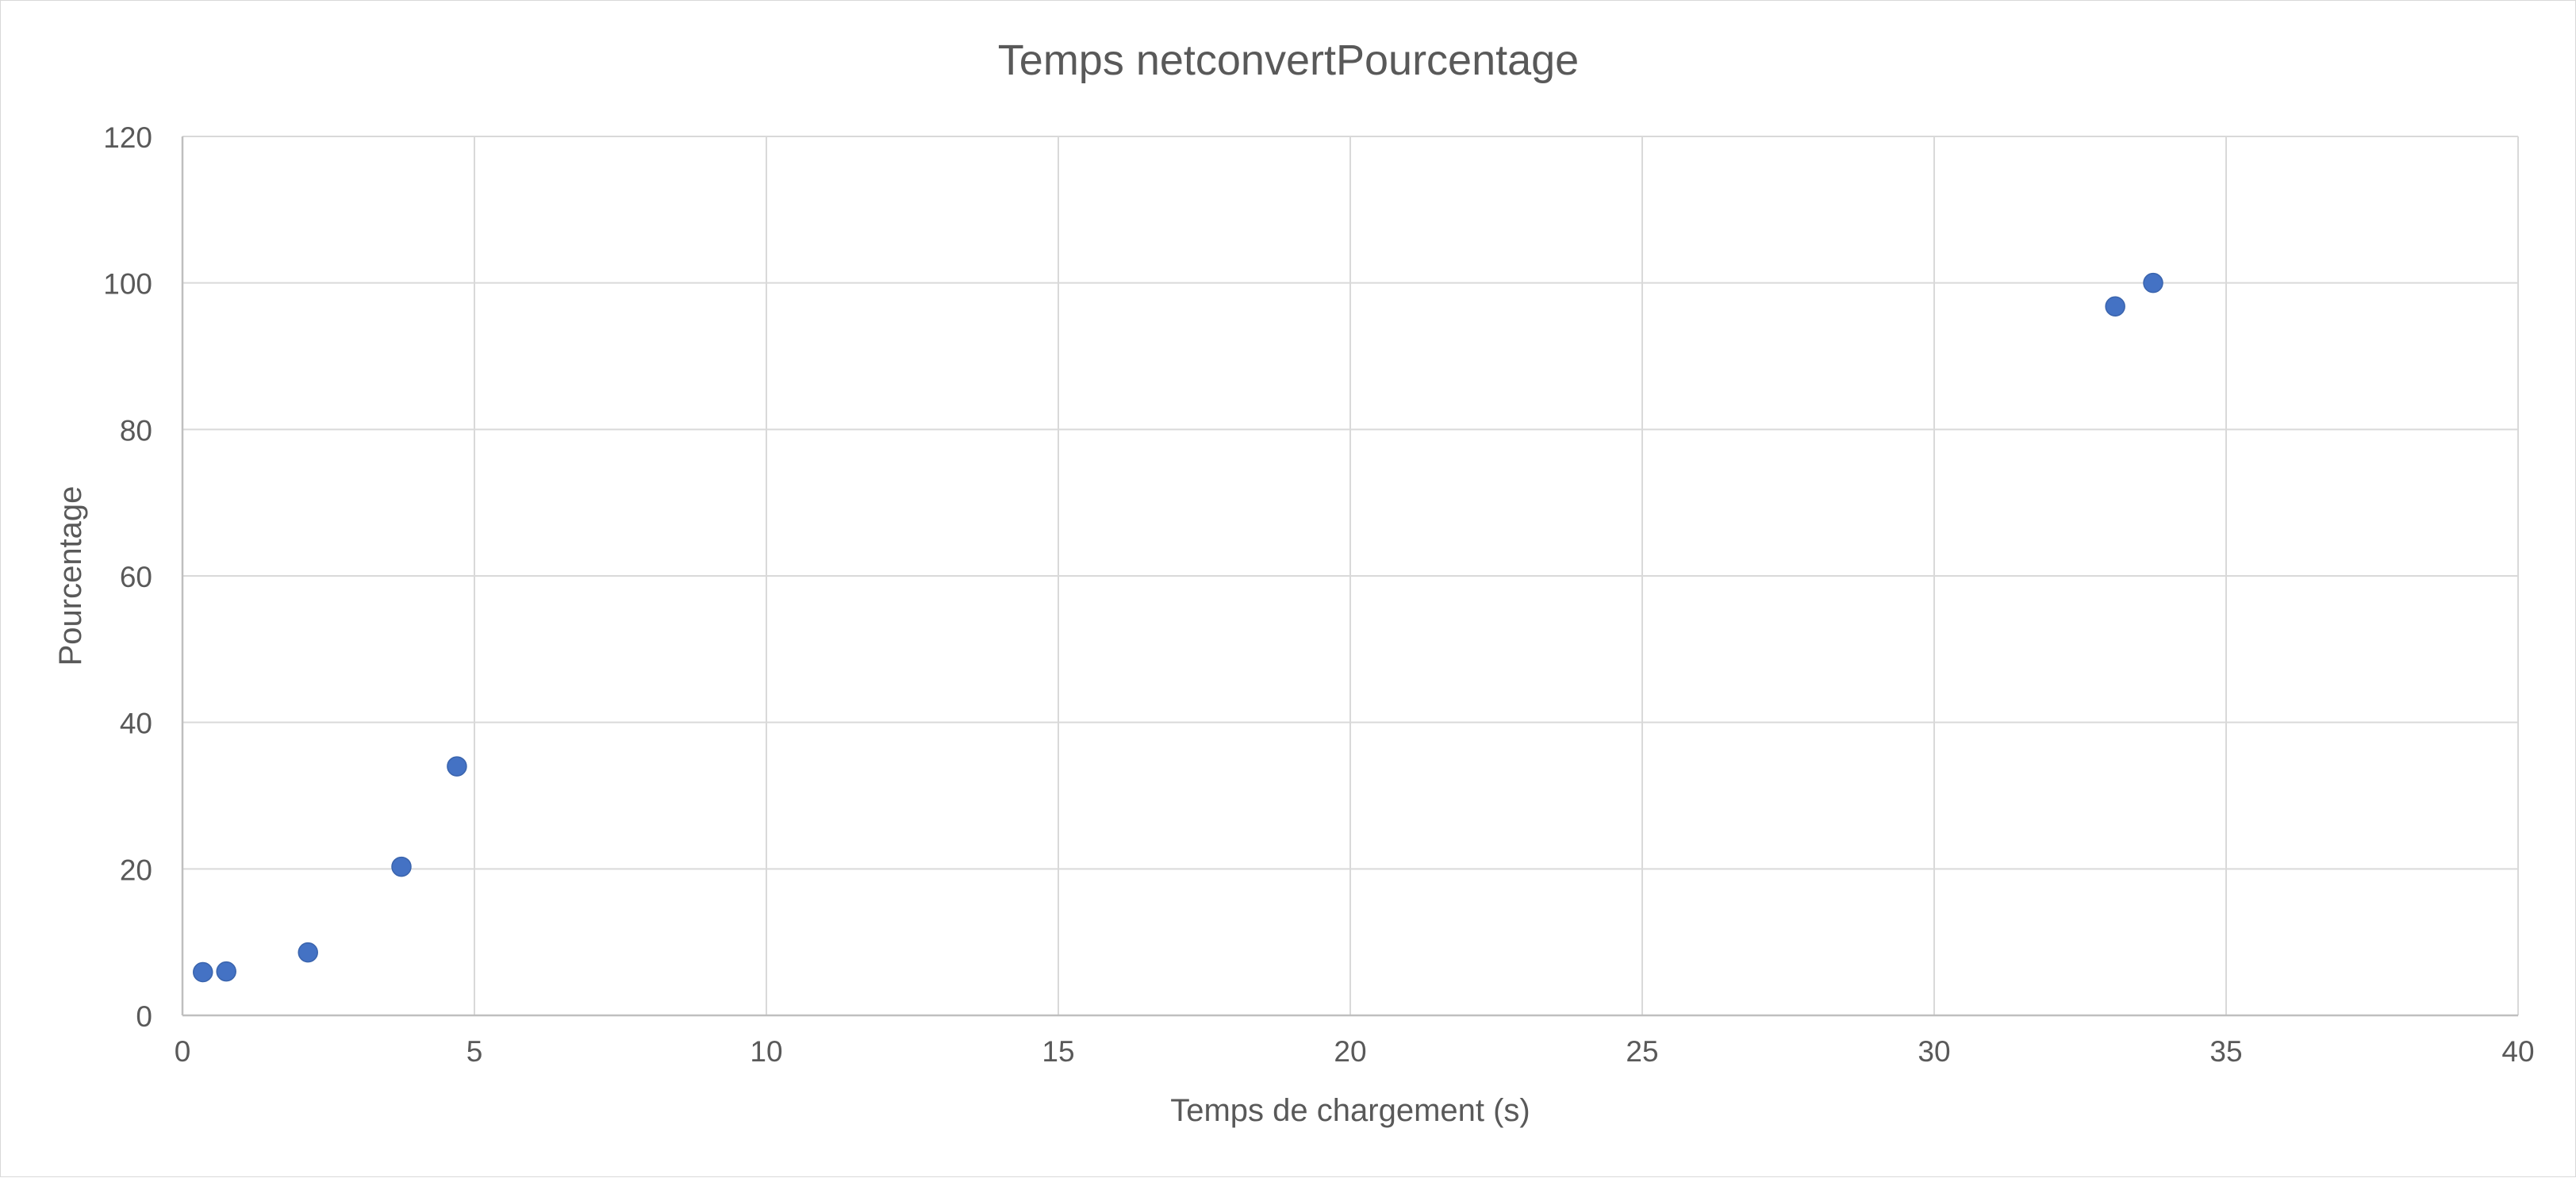  What do you see at coordinates (136, 430) in the screenshot?
I see `y-tick-label: 80` at bounding box center [136, 430].